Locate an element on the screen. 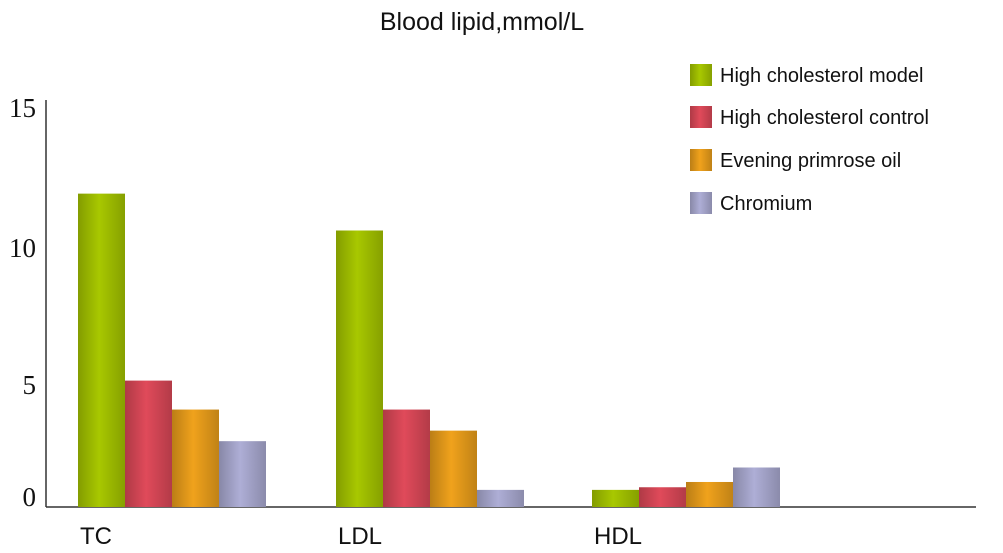 The image size is (1003, 553). x-tick-label: TC is located at coordinates (96, 536).